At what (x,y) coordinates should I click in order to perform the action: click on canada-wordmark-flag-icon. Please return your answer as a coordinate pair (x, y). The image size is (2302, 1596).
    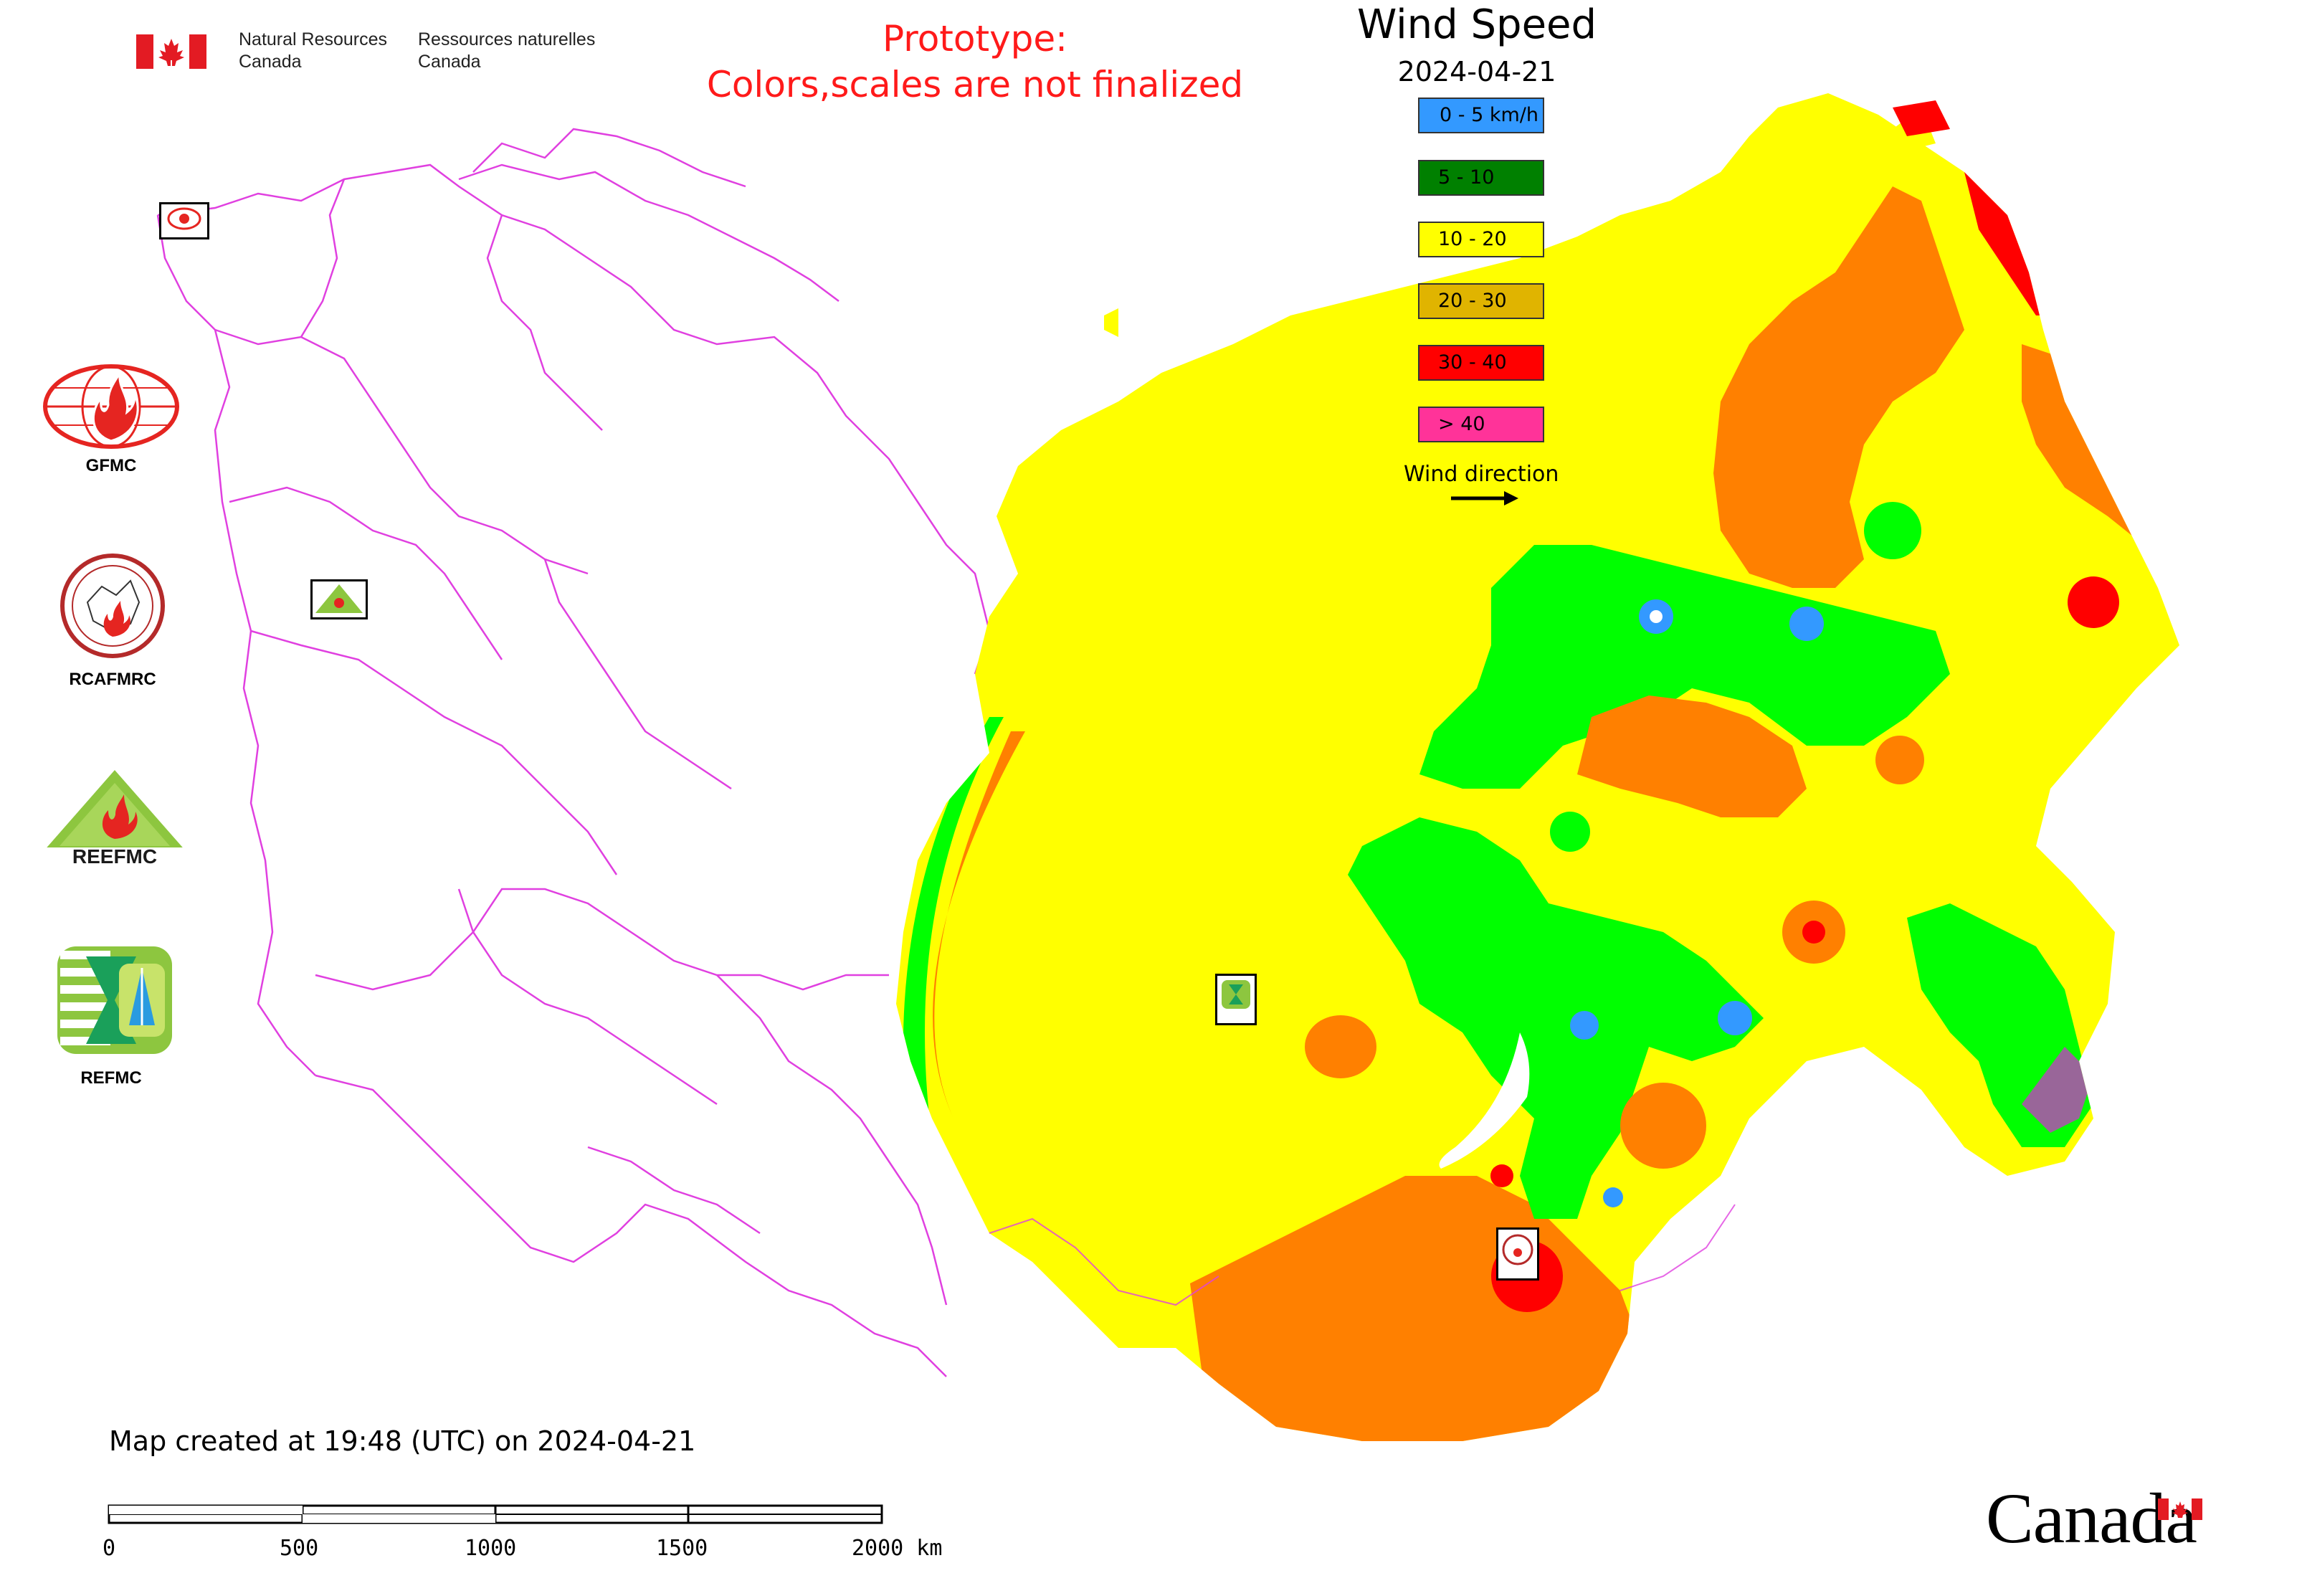
    Looking at the image, I should click on (2180, 1509).